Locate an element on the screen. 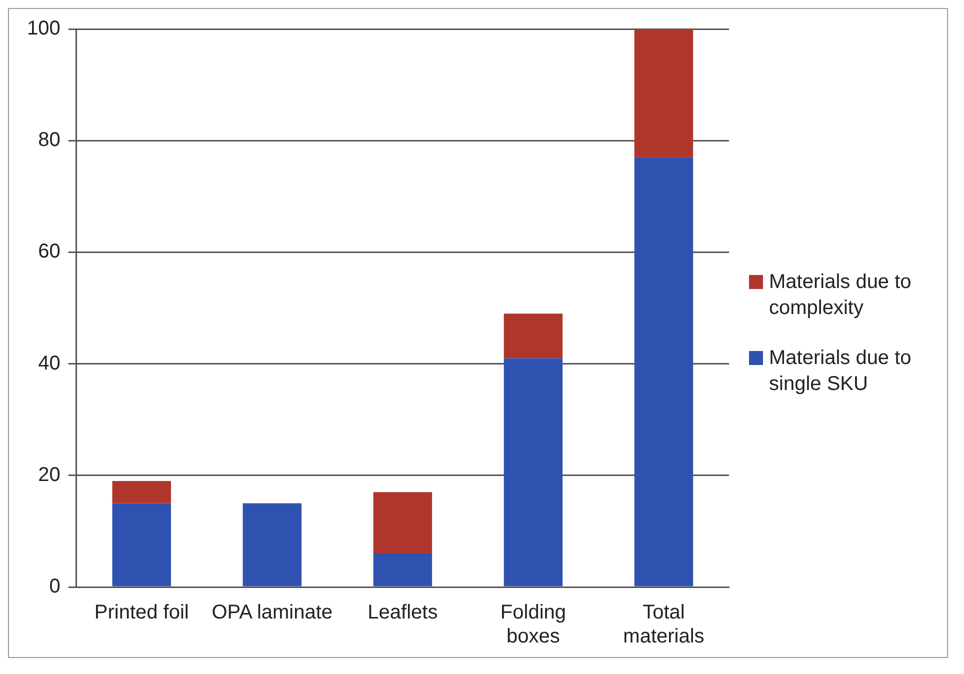 Image resolution: width=964 pixels, height=674 pixels. x-tick-label: Printed foil is located at coordinates (141, 613).